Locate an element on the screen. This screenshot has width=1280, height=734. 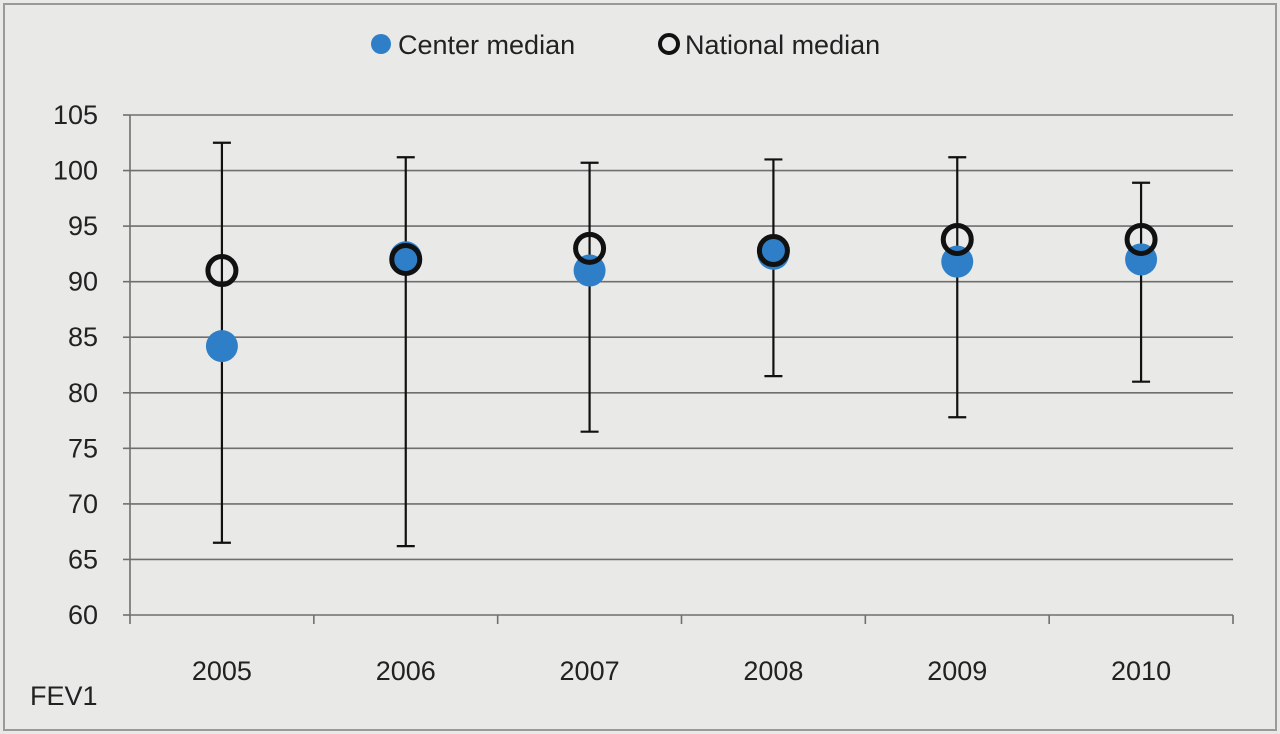
national-median-points is located at coordinates (681, 255).